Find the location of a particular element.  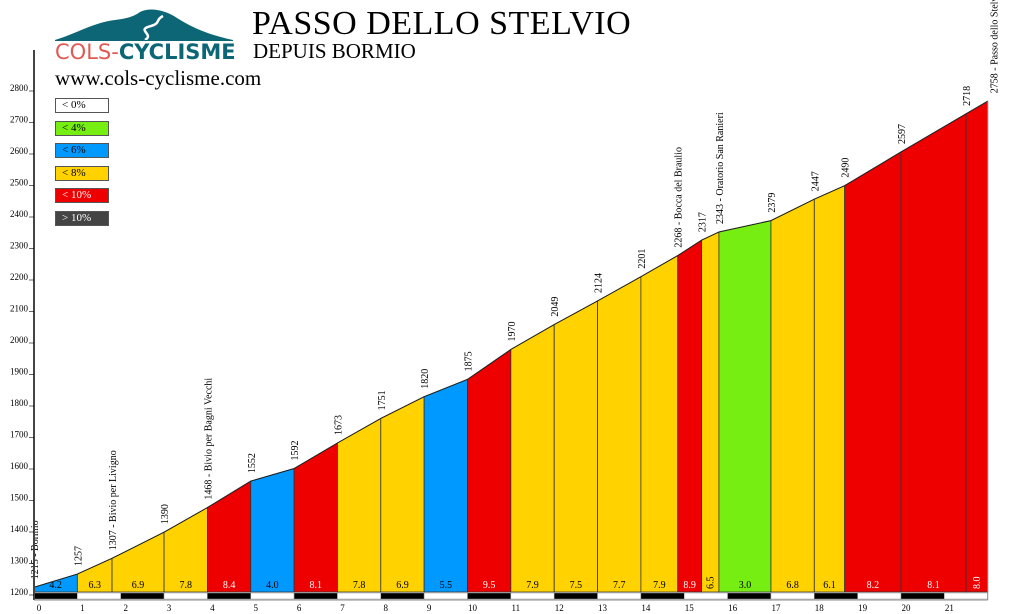

altitude-label: 2718 is located at coordinates (967, 96).